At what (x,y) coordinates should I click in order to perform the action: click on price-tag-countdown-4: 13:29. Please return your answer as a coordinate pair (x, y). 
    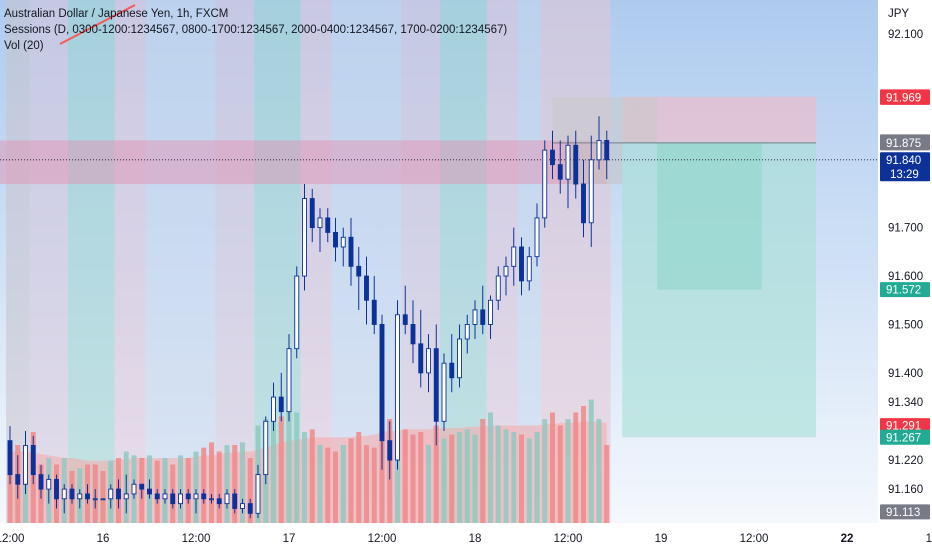
    Looking at the image, I should click on (904, 175).